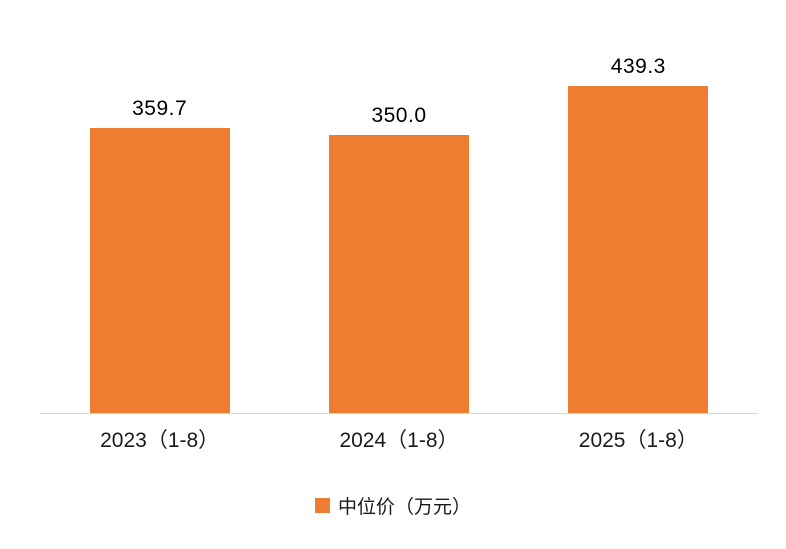 This screenshot has width=786, height=549. What do you see at coordinates (638, 440) in the screenshot?
I see `x-axis-label: 2025（1-8）` at bounding box center [638, 440].